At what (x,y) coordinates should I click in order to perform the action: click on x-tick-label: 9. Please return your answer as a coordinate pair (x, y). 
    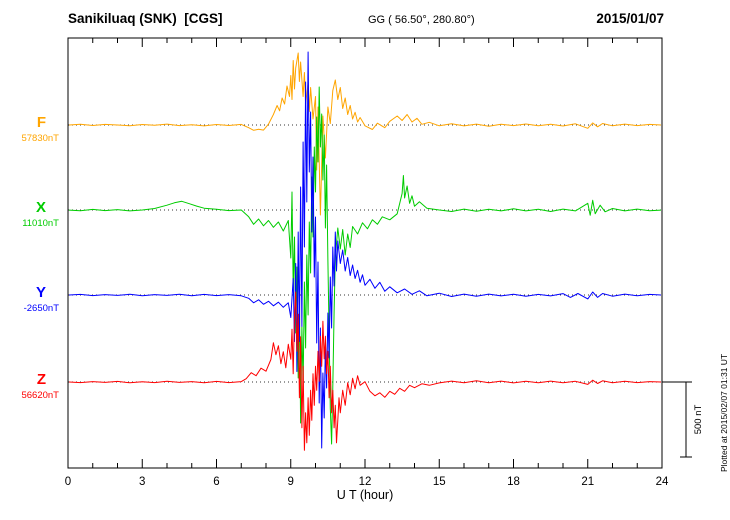
    Looking at the image, I should click on (291, 482).